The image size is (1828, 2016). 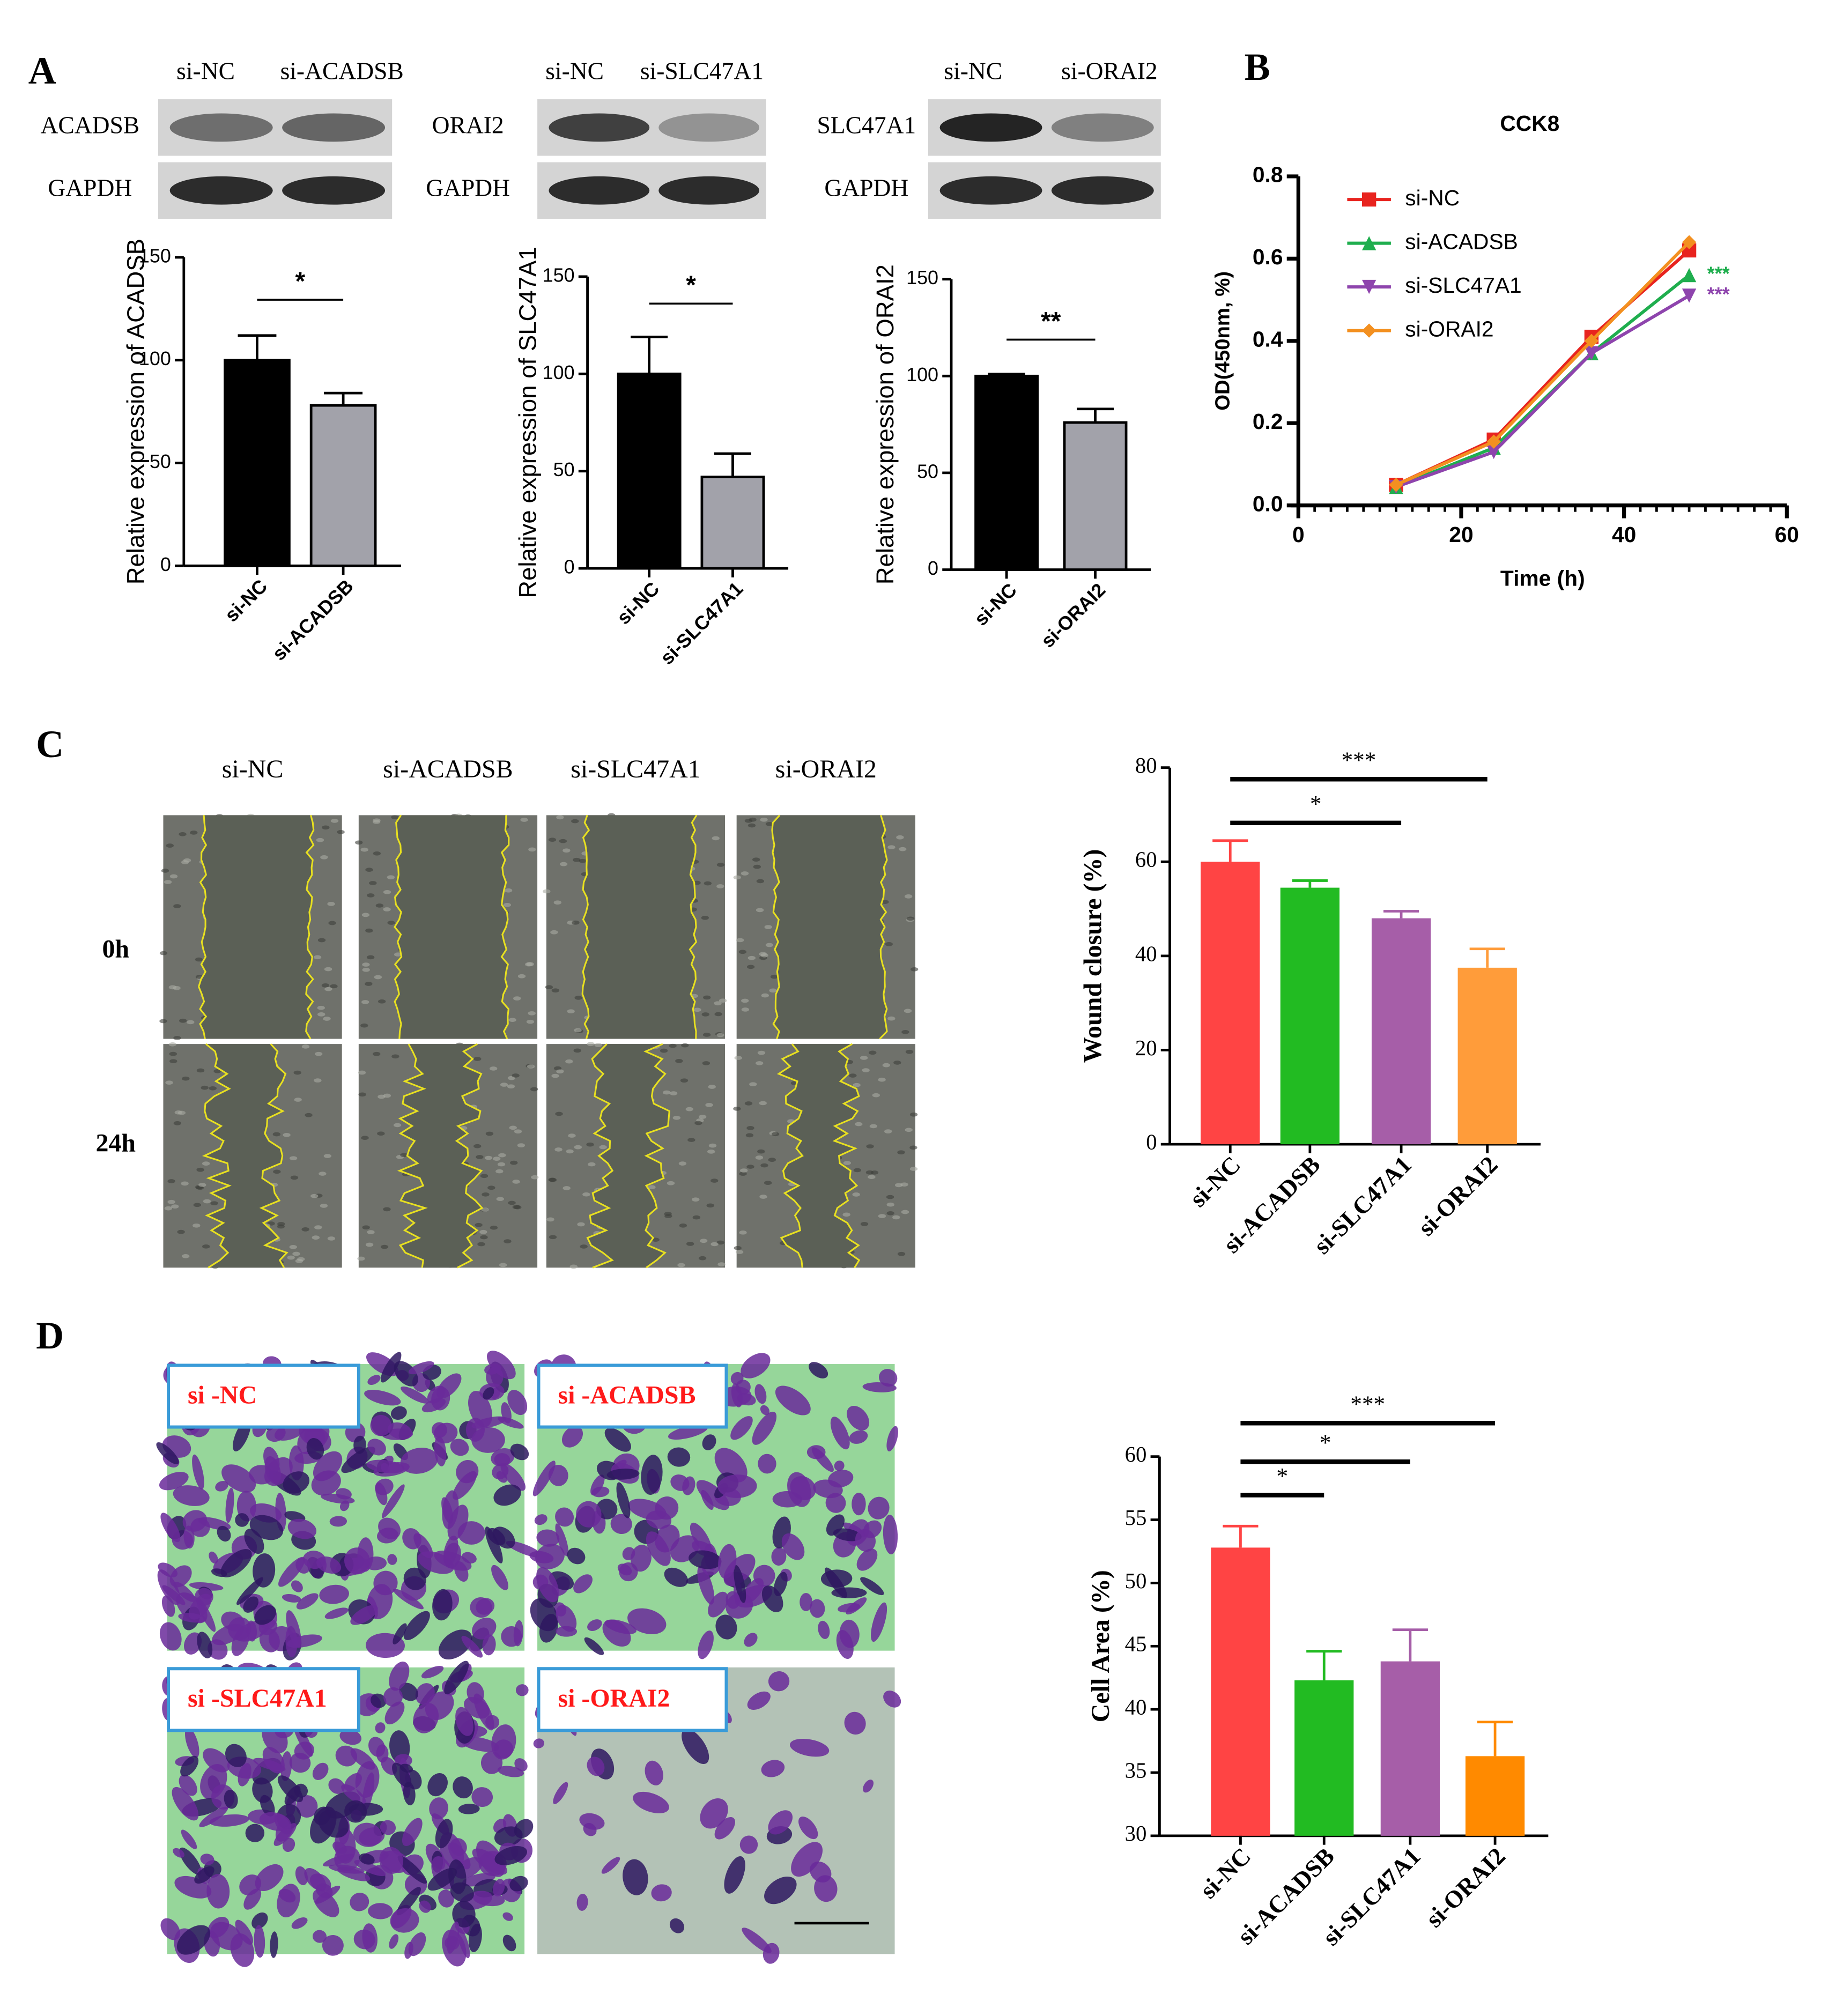 I want to click on x-axis-label: Time (h), so click(x=1543, y=578).